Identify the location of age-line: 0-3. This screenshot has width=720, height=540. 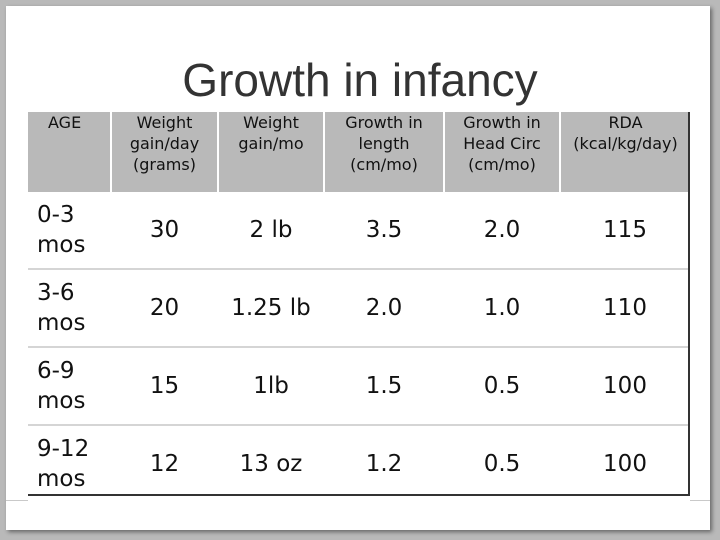
(56, 215).